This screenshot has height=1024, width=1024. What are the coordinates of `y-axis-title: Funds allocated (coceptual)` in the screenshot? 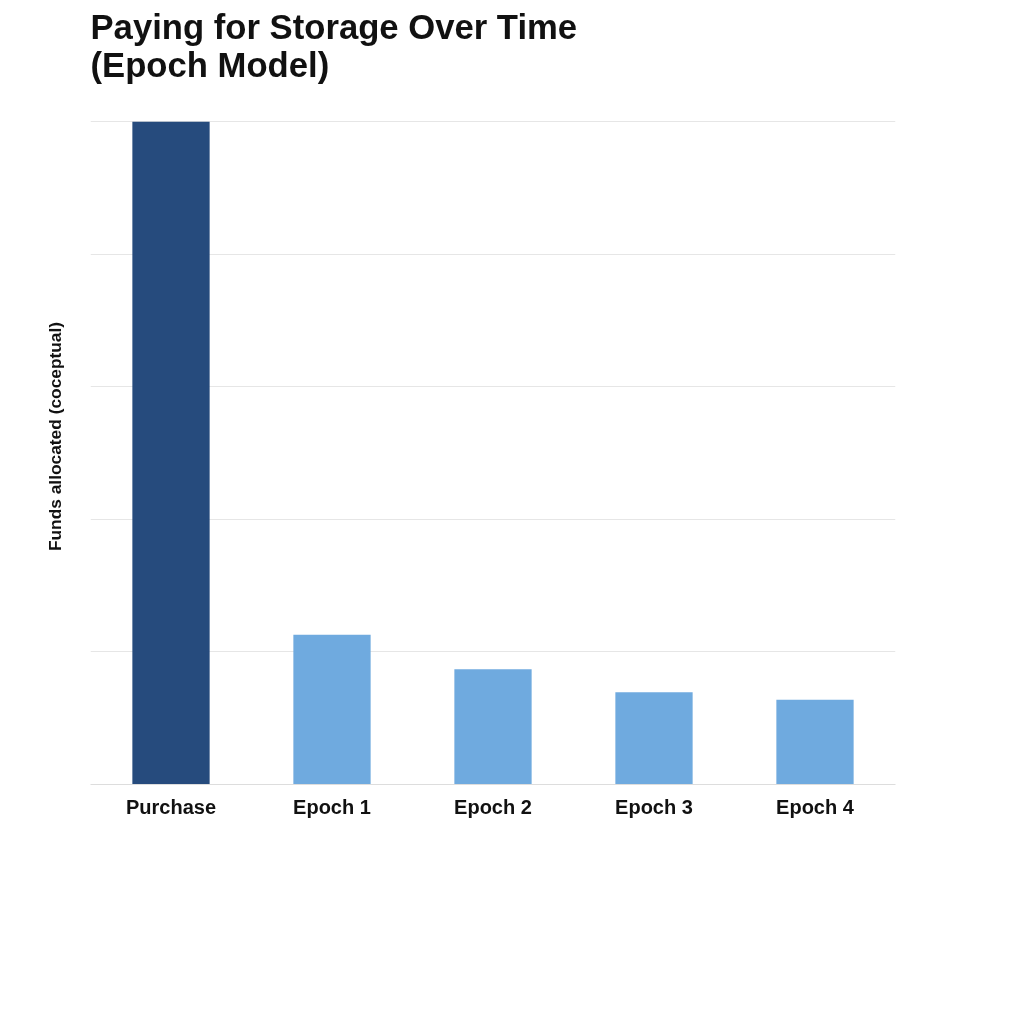 It's located at (54, 436).